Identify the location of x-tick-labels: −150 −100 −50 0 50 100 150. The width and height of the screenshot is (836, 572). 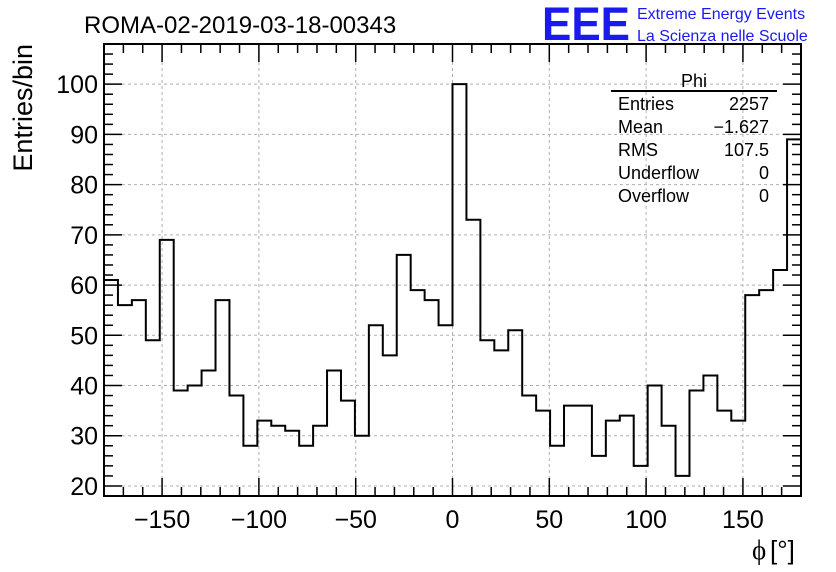
(449, 520).